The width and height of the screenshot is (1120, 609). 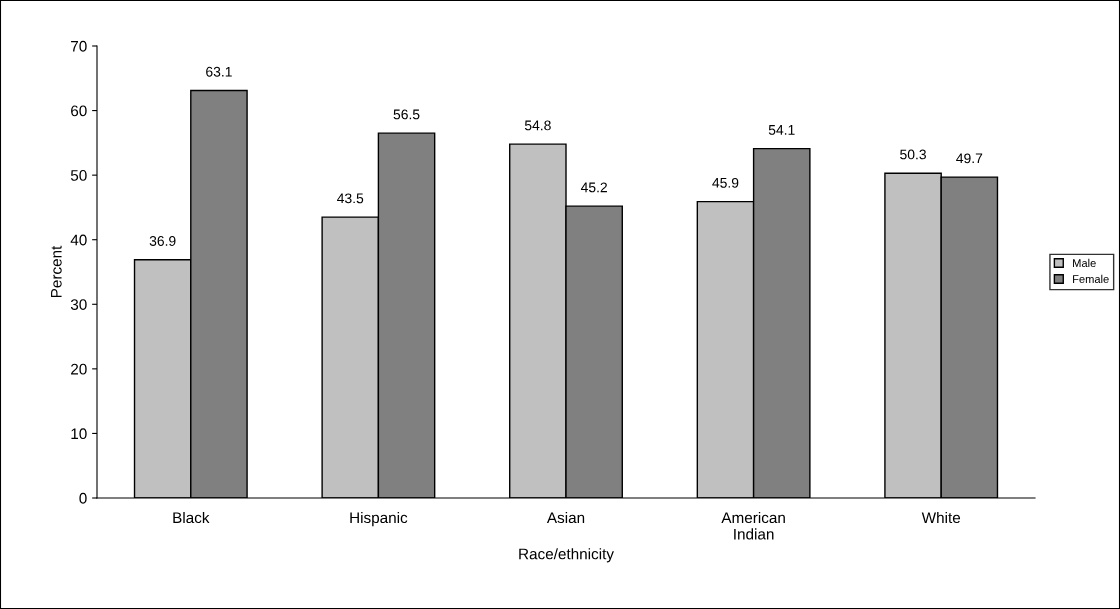 What do you see at coordinates (537, 125) in the screenshot?
I see `data-label: 54.8` at bounding box center [537, 125].